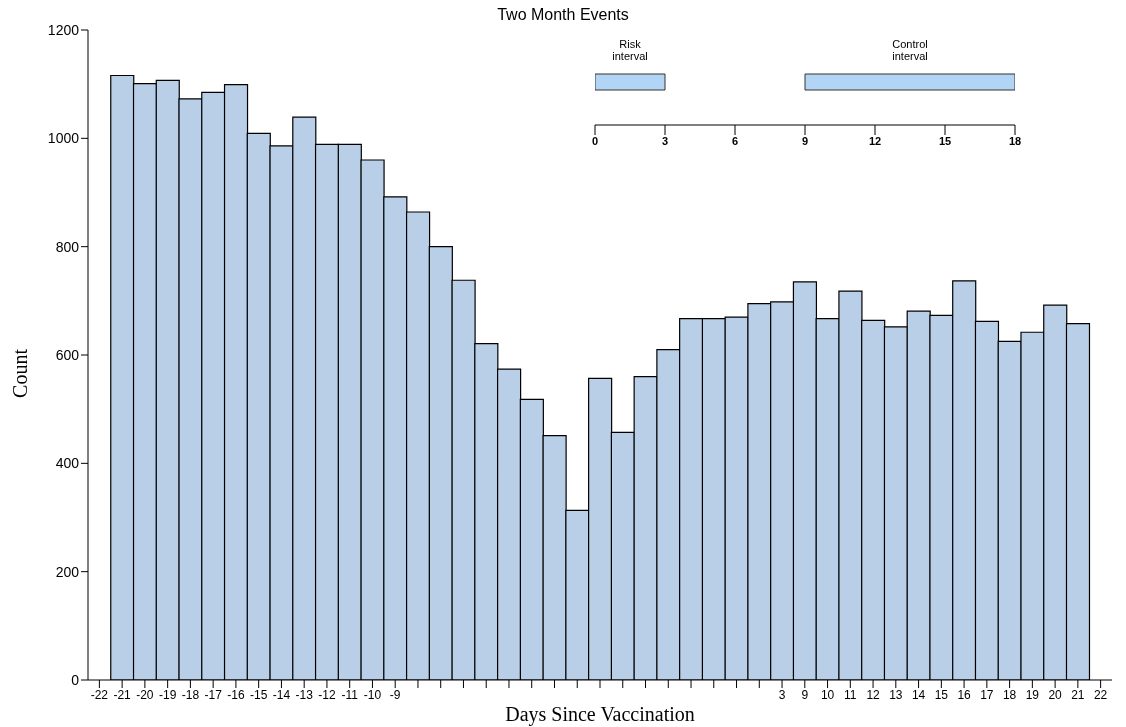 The height and width of the screenshot is (727, 1126). Describe the element at coordinates (630, 50) in the screenshot. I see `series-label: Risk interval` at that location.